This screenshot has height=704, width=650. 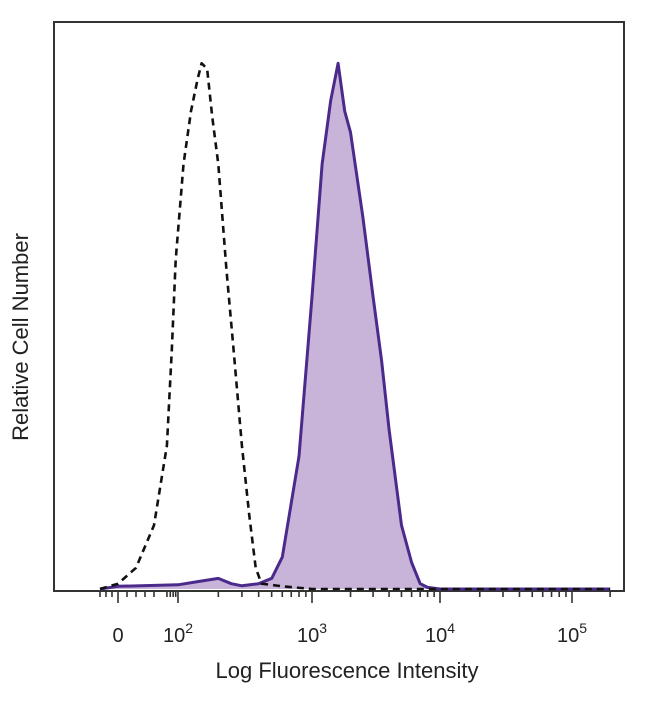 What do you see at coordinates (355, 597) in the screenshot?
I see `x-axis-ticks` at bounding box center [355, 597].